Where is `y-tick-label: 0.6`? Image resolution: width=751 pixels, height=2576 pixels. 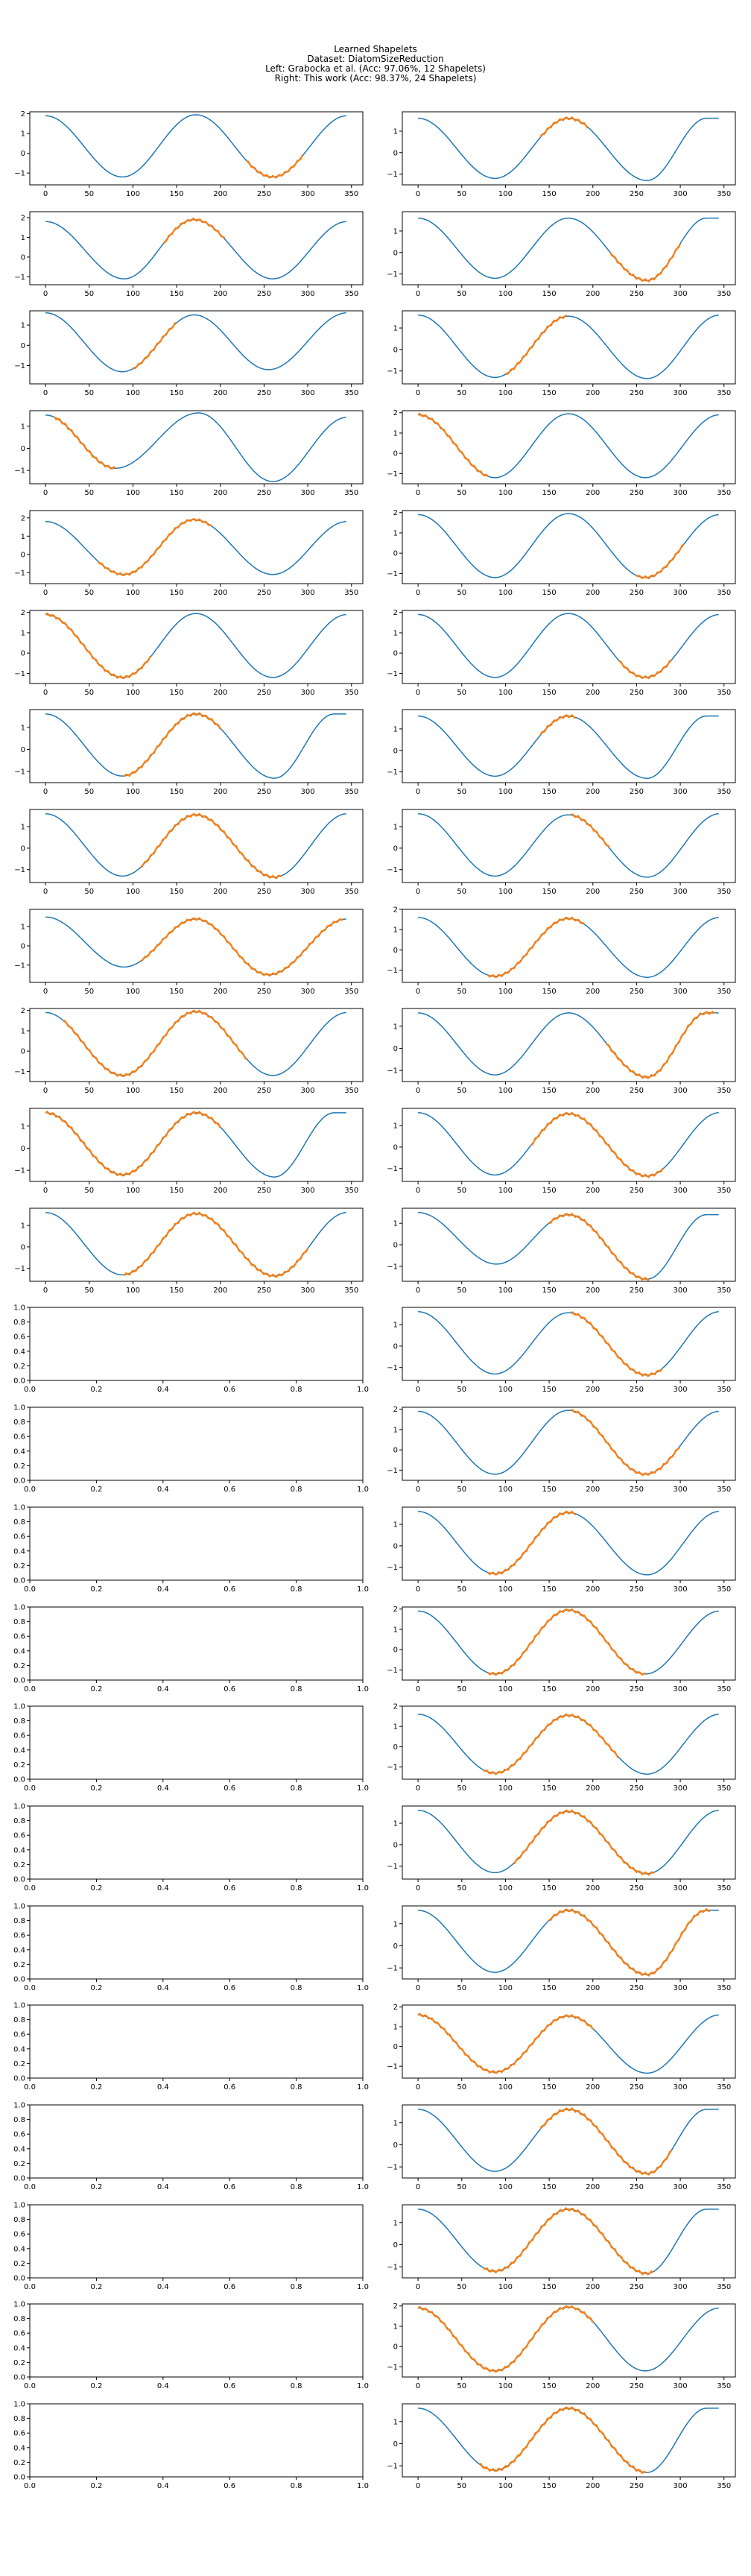 y-tick-label: 0.6 is located at coordinates (19, 2334).